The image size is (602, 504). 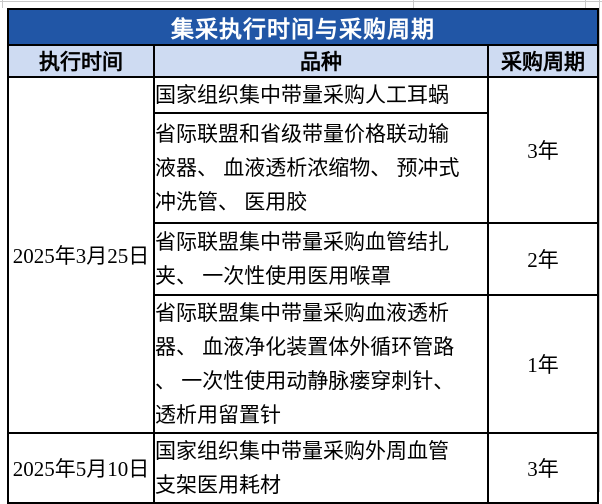 What do you see at coordinates (81, 61) in the screenshot?
I see `column-header-execution-time: 执行时间` at bounding box center [81, 61].